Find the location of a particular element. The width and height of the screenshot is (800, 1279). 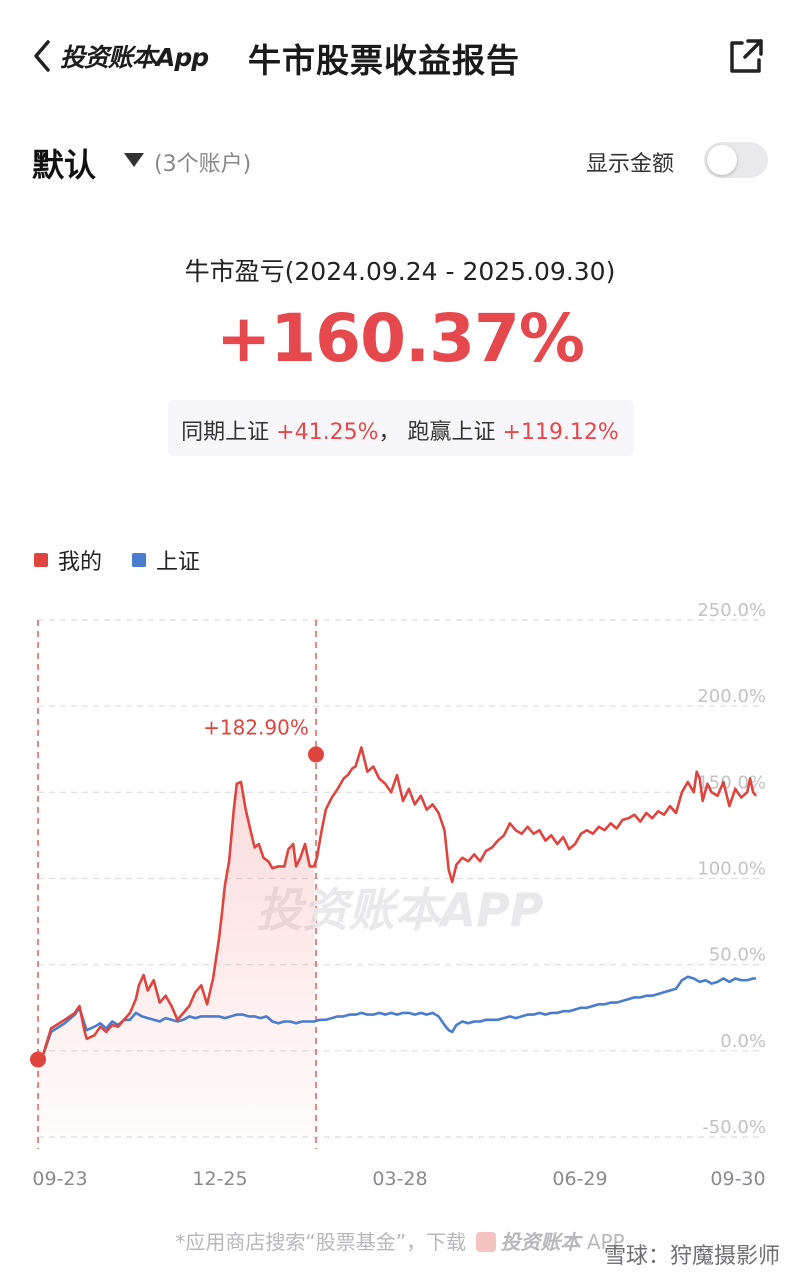

account-name: 默认 is located at coordinates (64, 165).